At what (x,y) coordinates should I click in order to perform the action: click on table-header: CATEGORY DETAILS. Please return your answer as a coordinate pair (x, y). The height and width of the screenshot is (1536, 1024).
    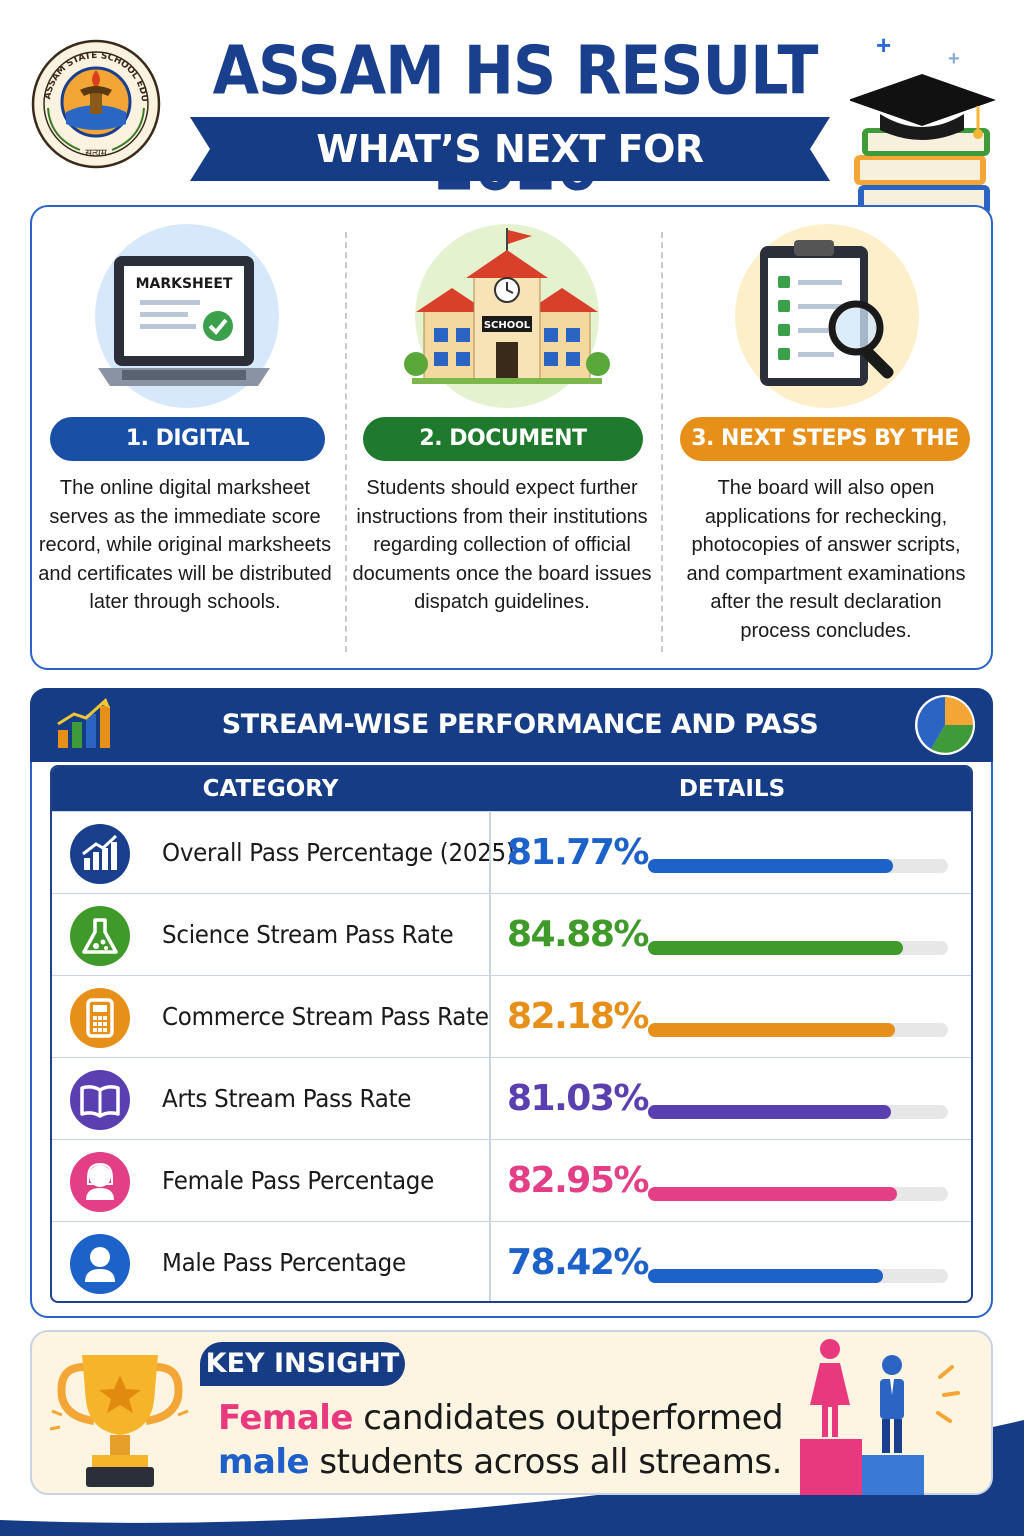
    Looking at the image, I should click on (511, 789).